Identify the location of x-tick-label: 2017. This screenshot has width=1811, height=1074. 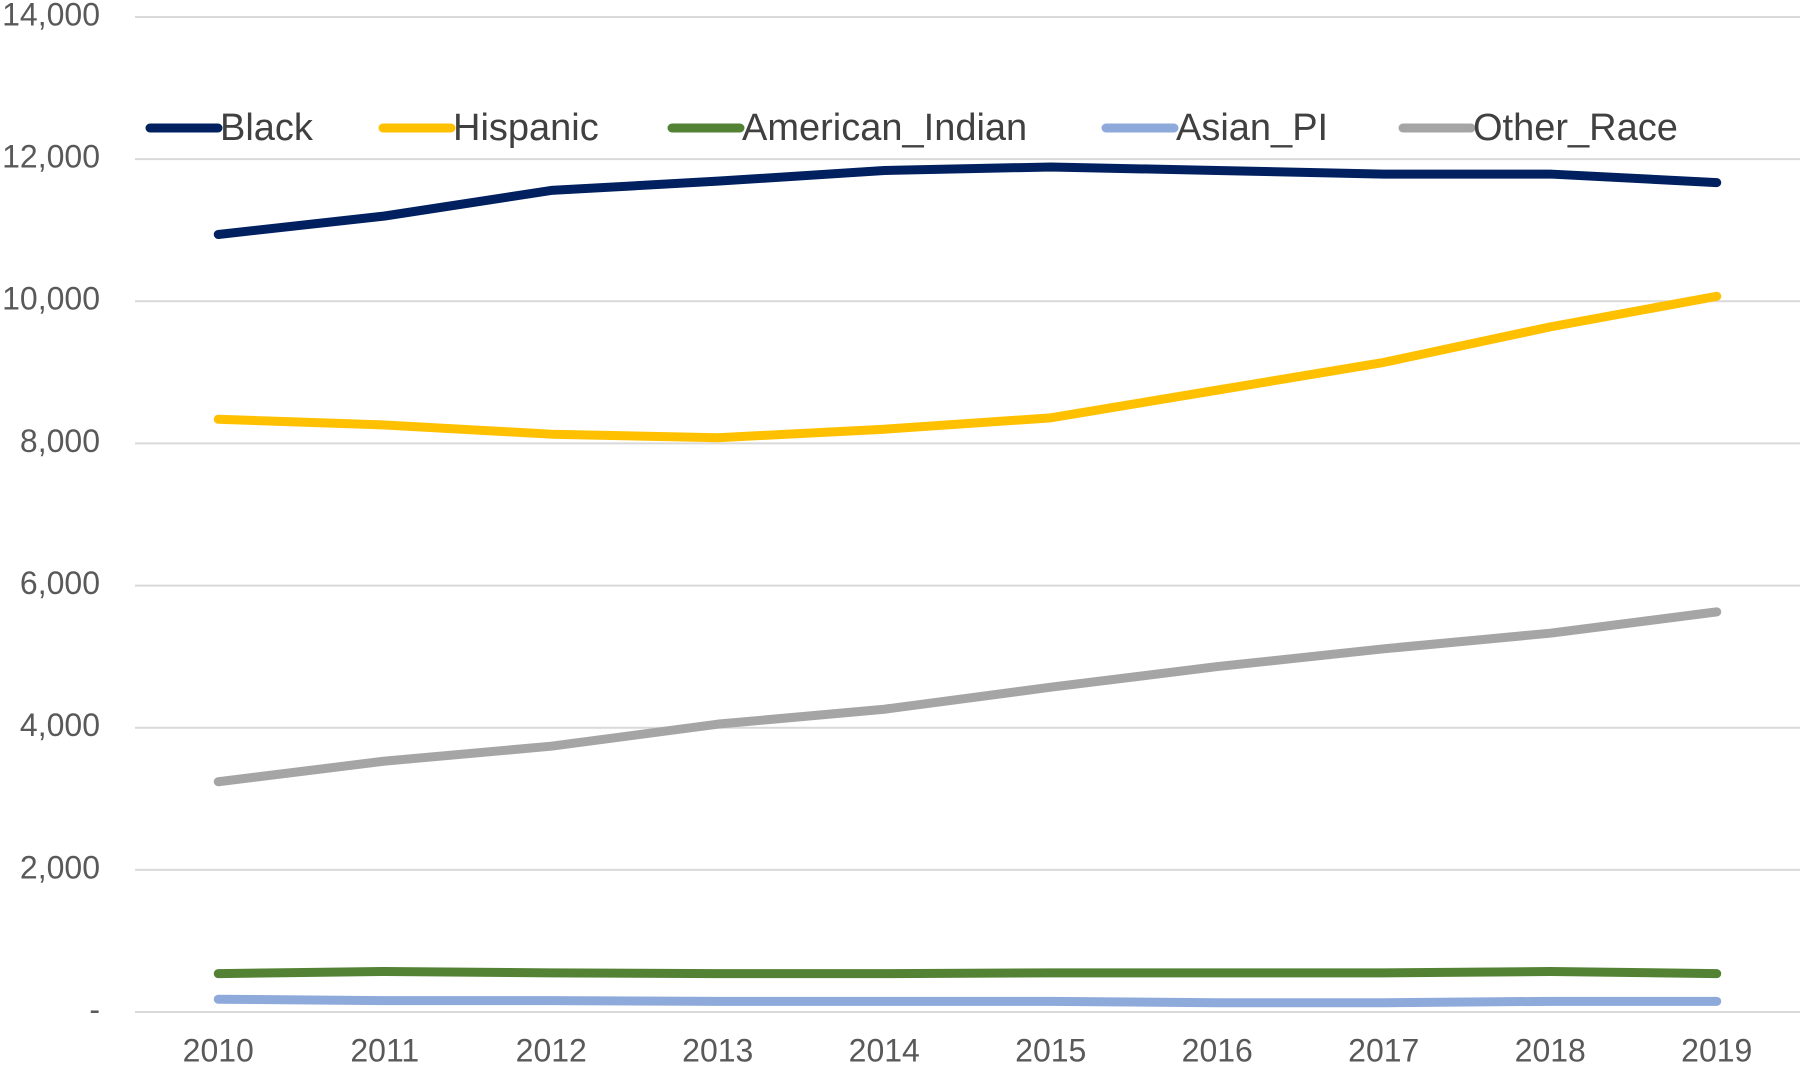
(1383, 1050).